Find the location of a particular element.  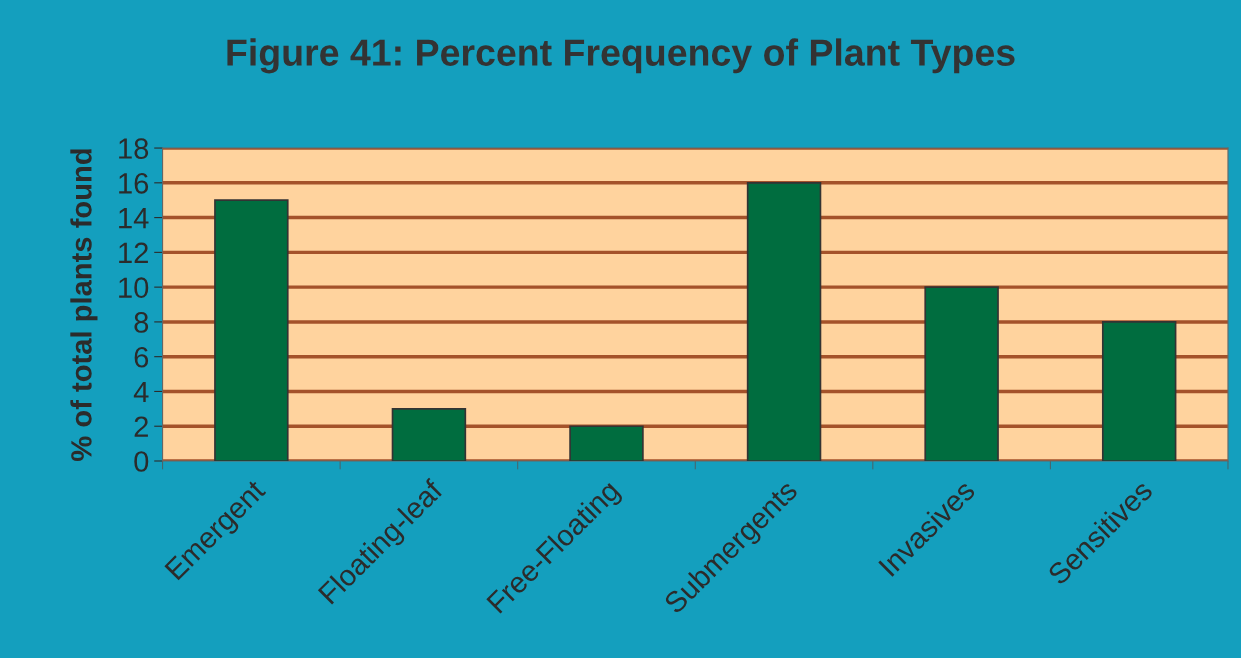

y-tick-label: 4 is located at coordinates (141, 392).